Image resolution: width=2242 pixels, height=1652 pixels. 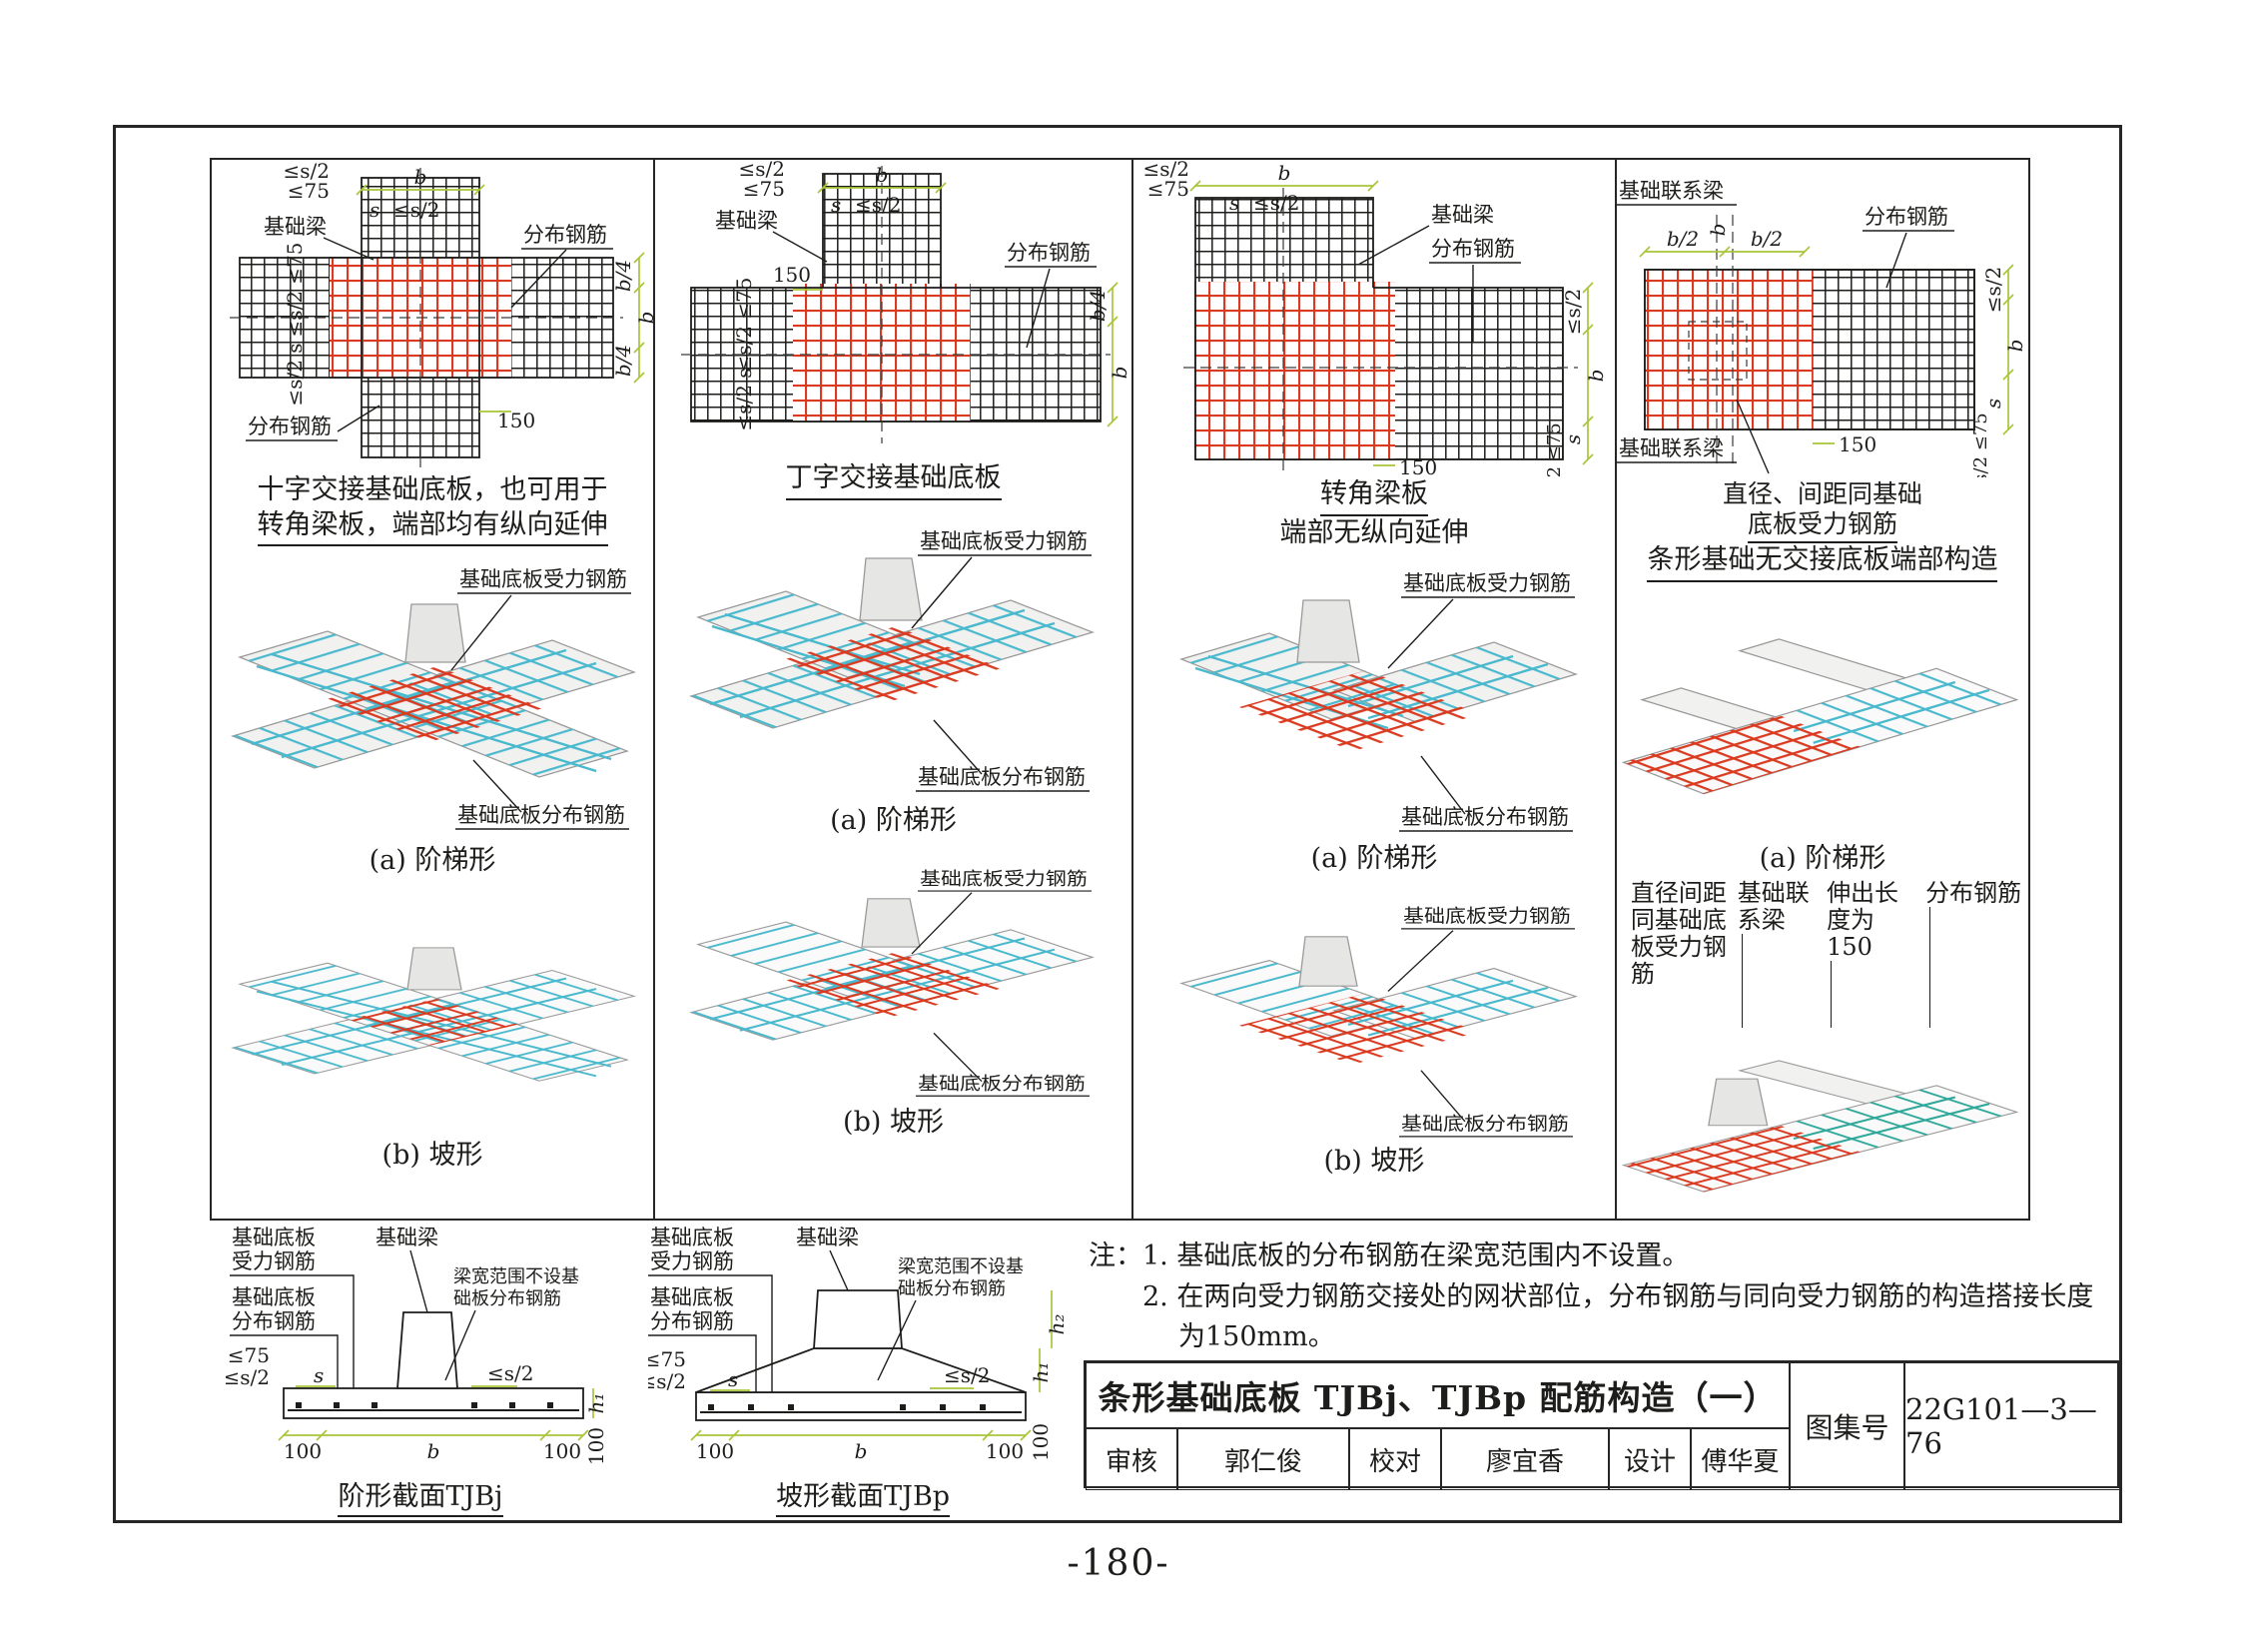 What do you see at coordinates (1131, 1459) in the screenshot?
I see `reviewer-label: 审核` at bounding box center [1131, 1459].